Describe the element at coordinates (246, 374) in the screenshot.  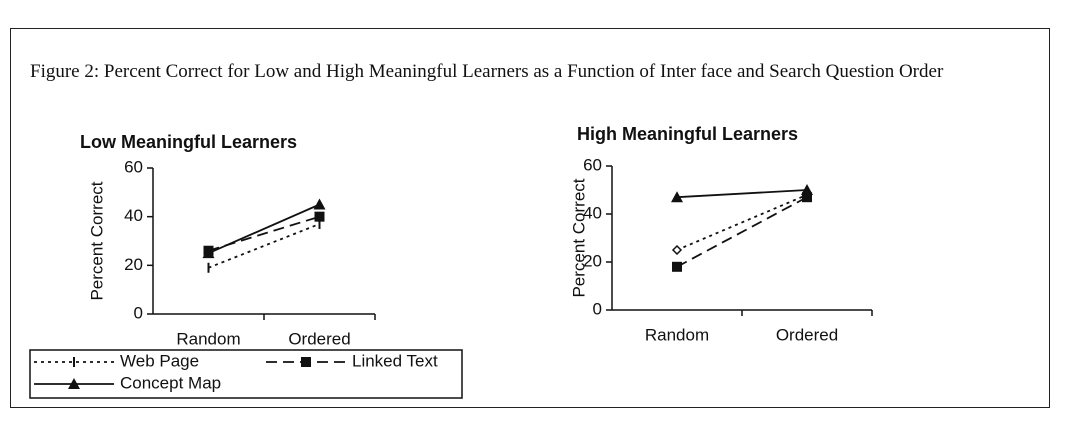
I see `legend-box` at that location.